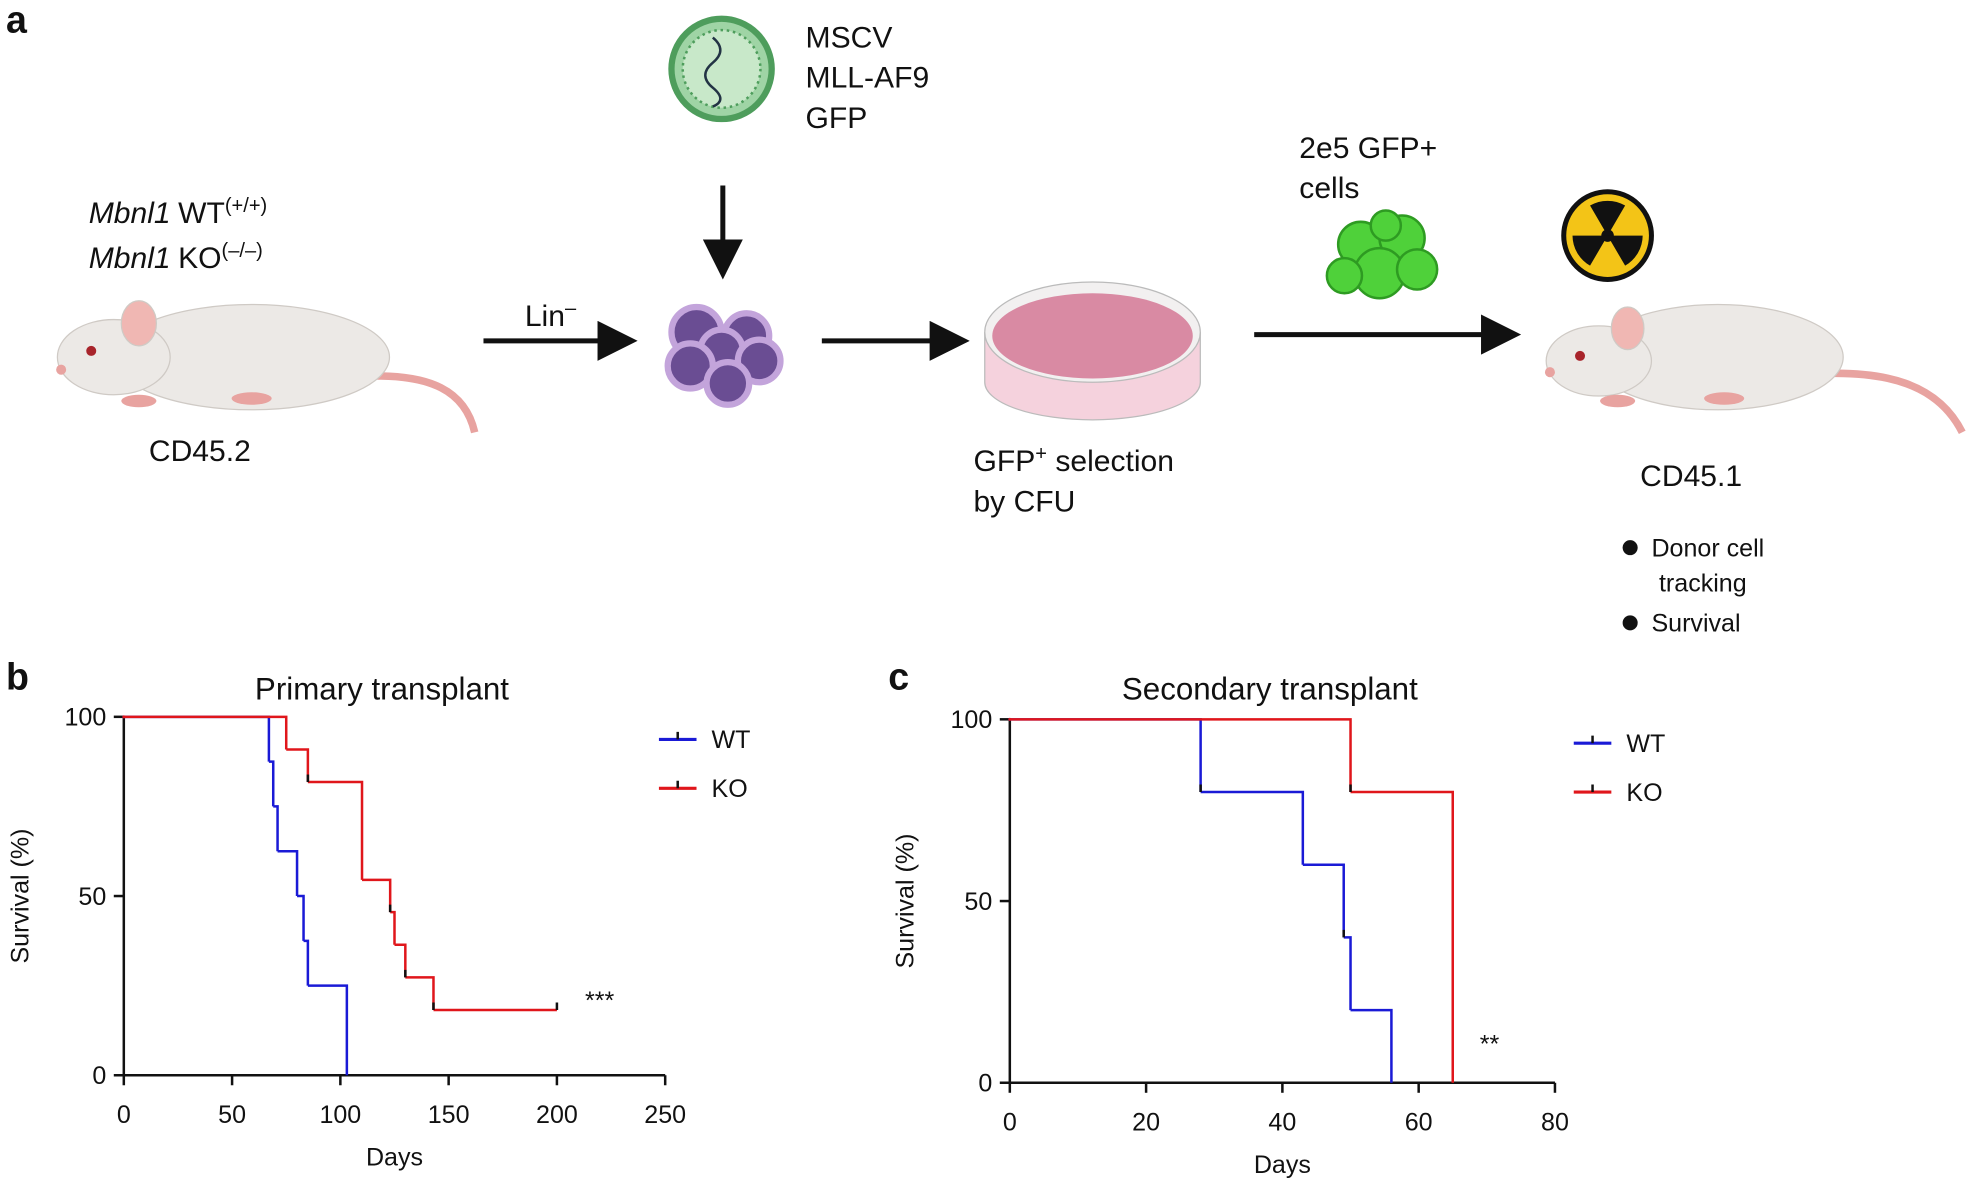 The width and height of the screenshot is (1967, 1178). I want to click on x-tick-label: 80, so click(1555, 1122).